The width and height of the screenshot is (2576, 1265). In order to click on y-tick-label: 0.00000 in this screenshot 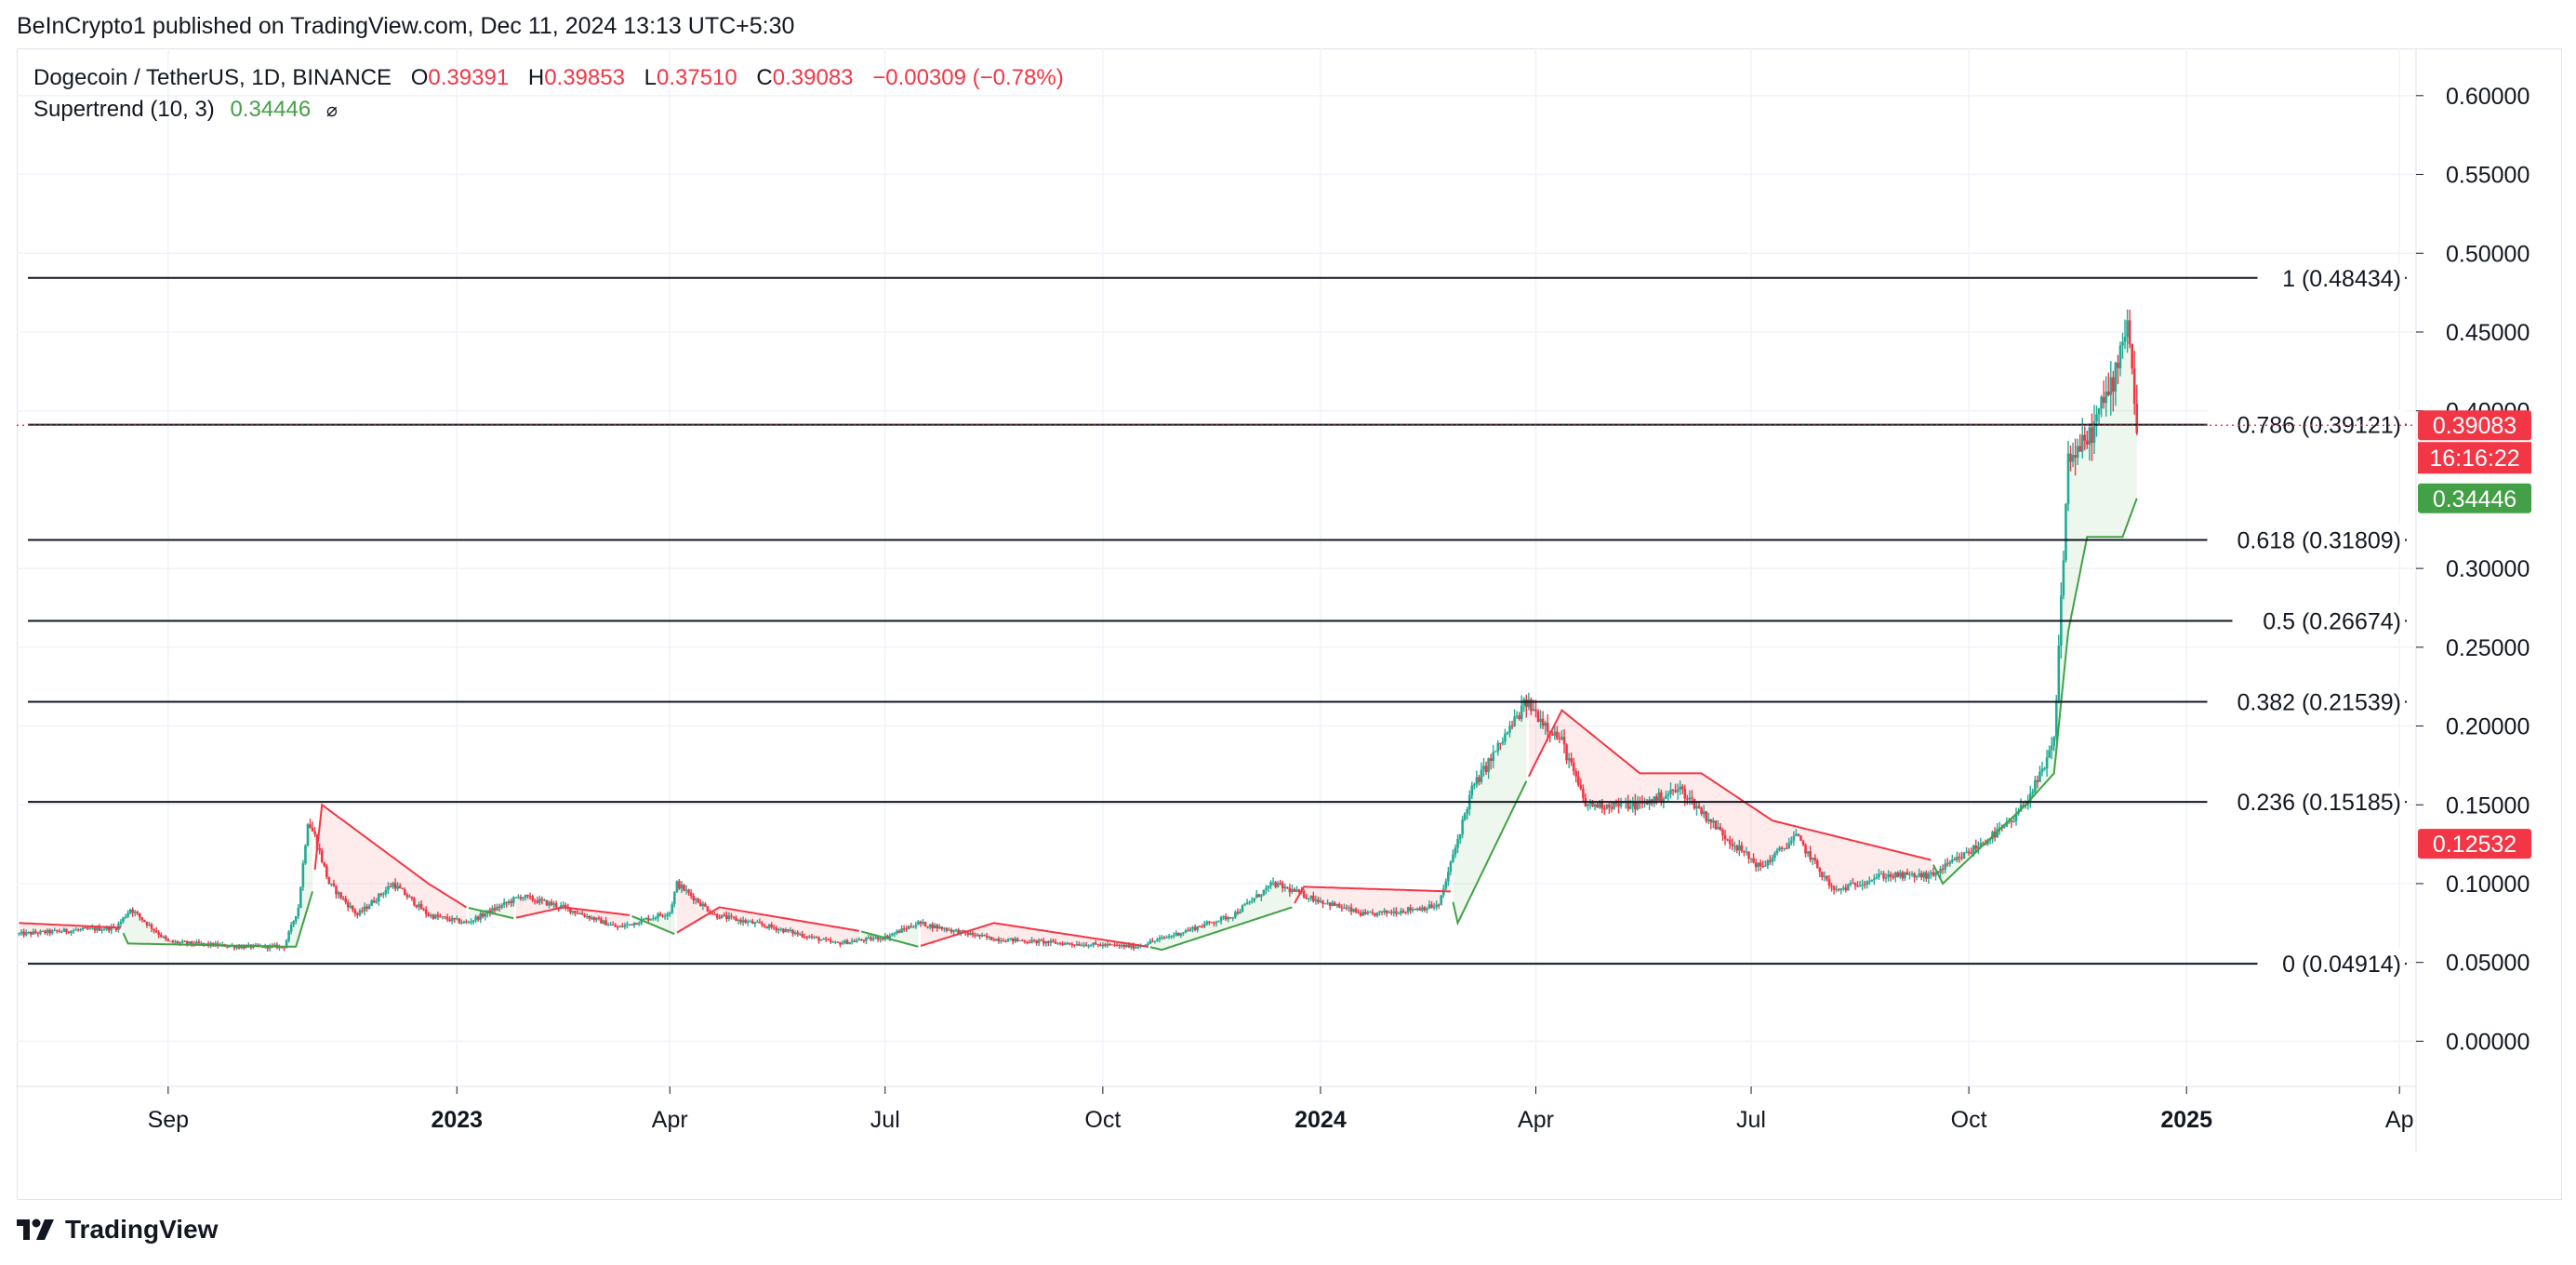, I will do `click(2488, 1042)`.